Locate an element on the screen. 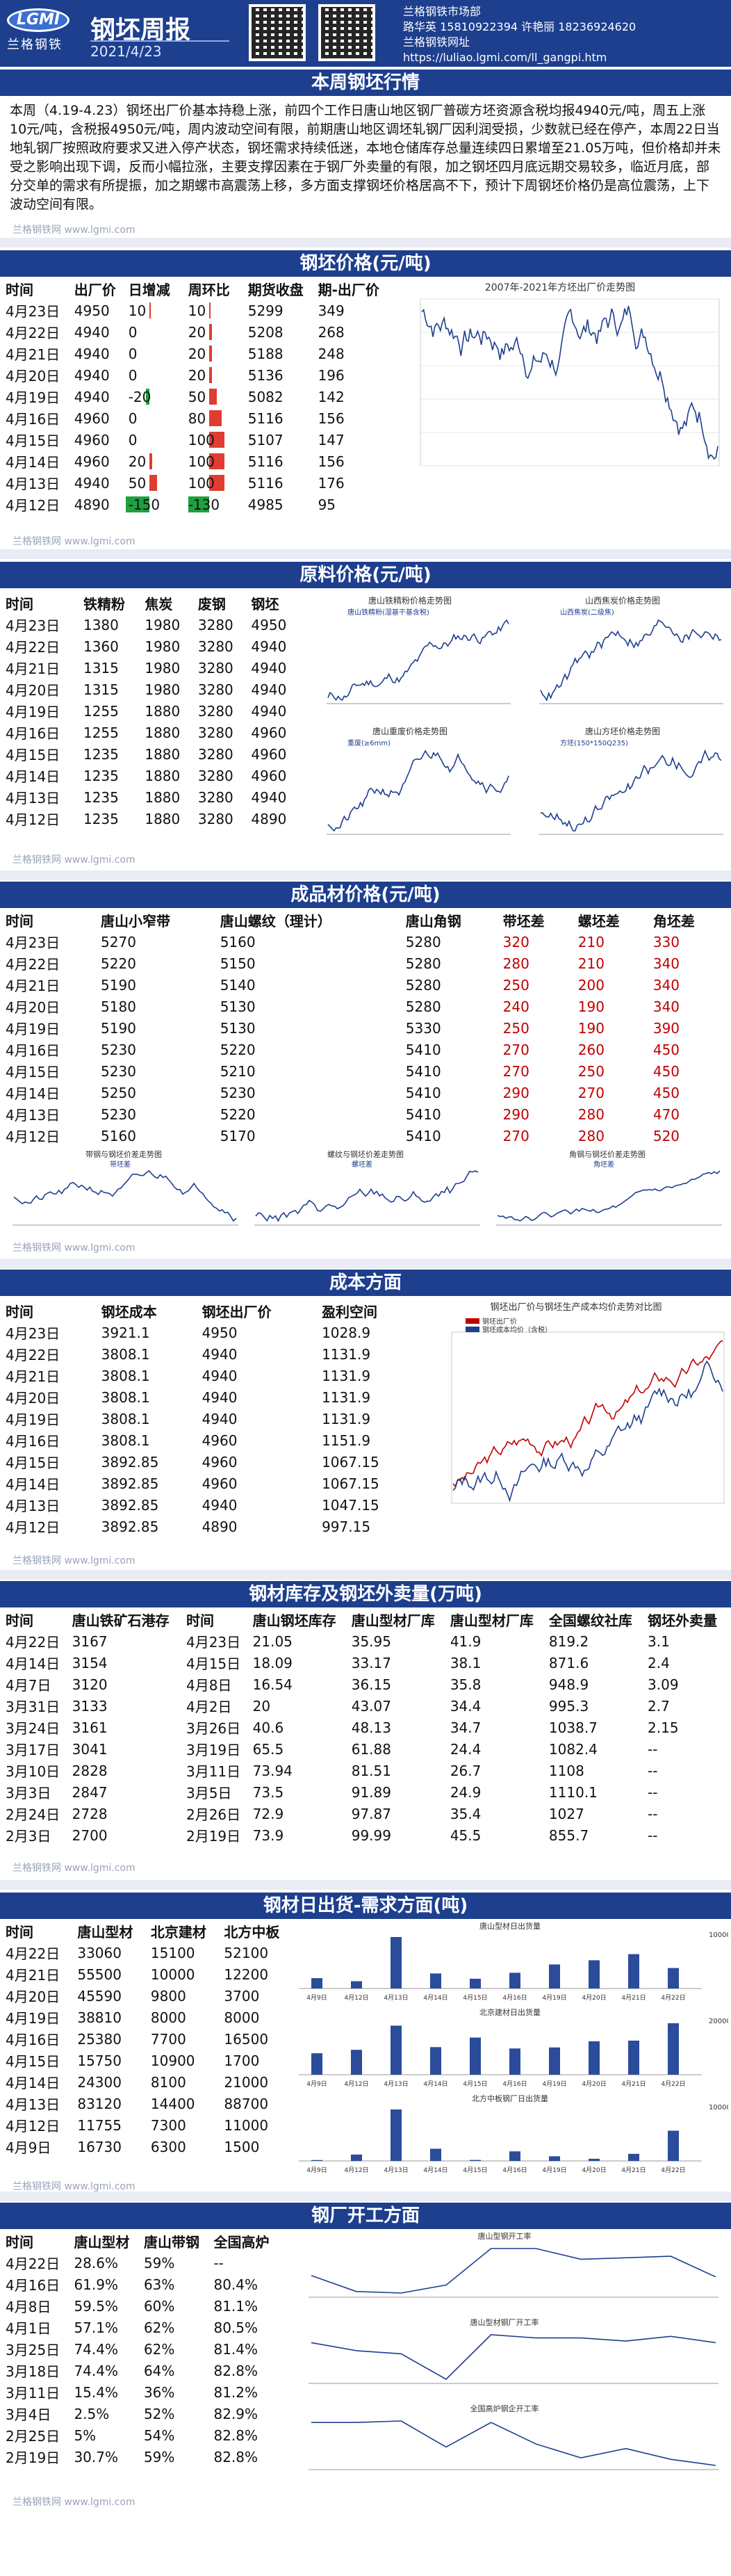 This screenshot has width=731, height=2576. table-cell: 80 is located at coordinates (215, 418).